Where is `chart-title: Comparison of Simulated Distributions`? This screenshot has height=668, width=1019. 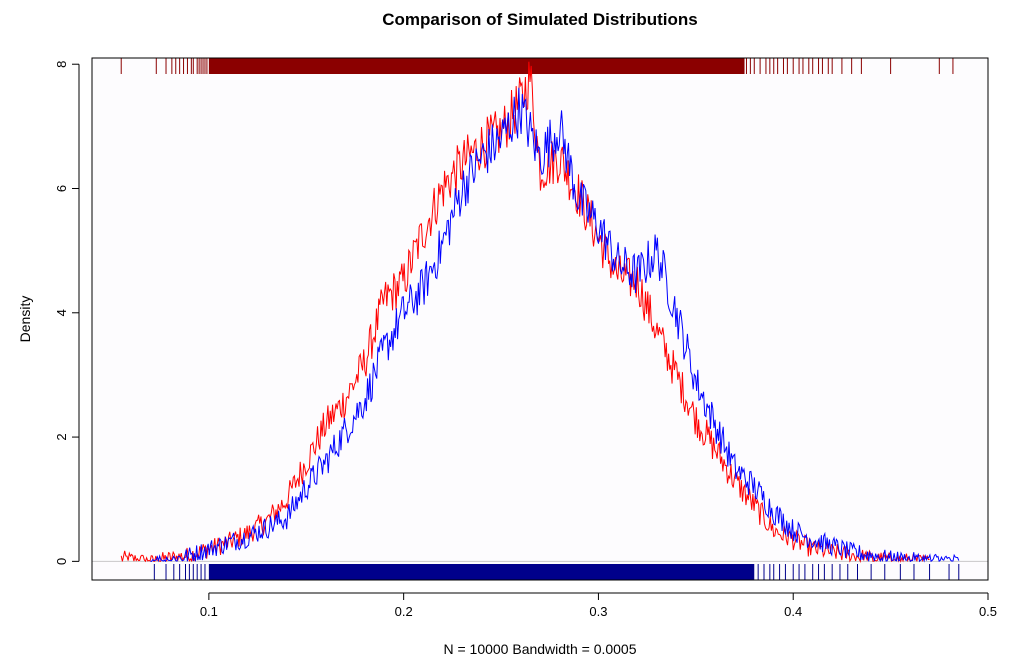 chart-title: Comparison of Simulated Distributions is located at coordinates (539, 19).